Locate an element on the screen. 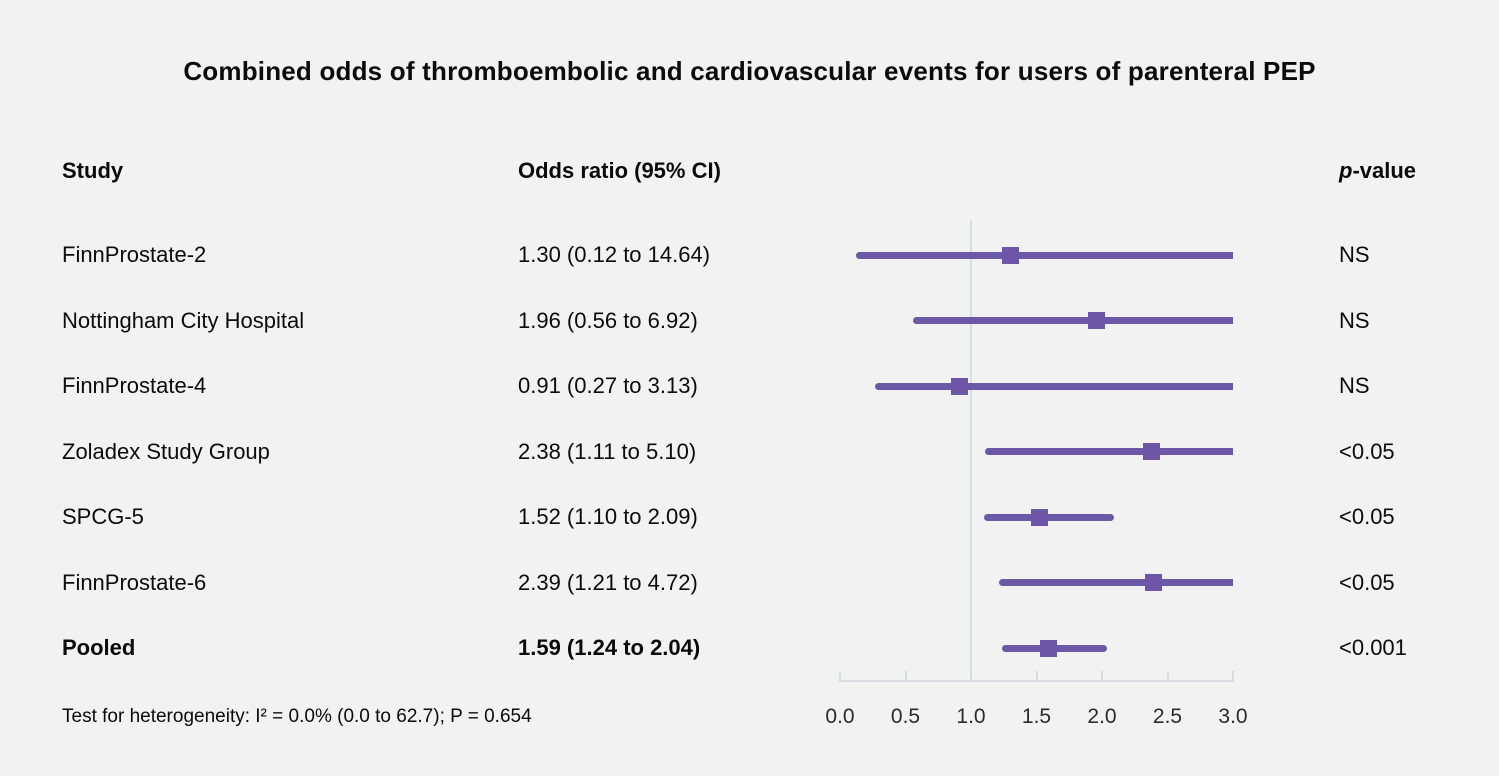  pvalue-header-rest: -value is located at coordinates (1384, 170).